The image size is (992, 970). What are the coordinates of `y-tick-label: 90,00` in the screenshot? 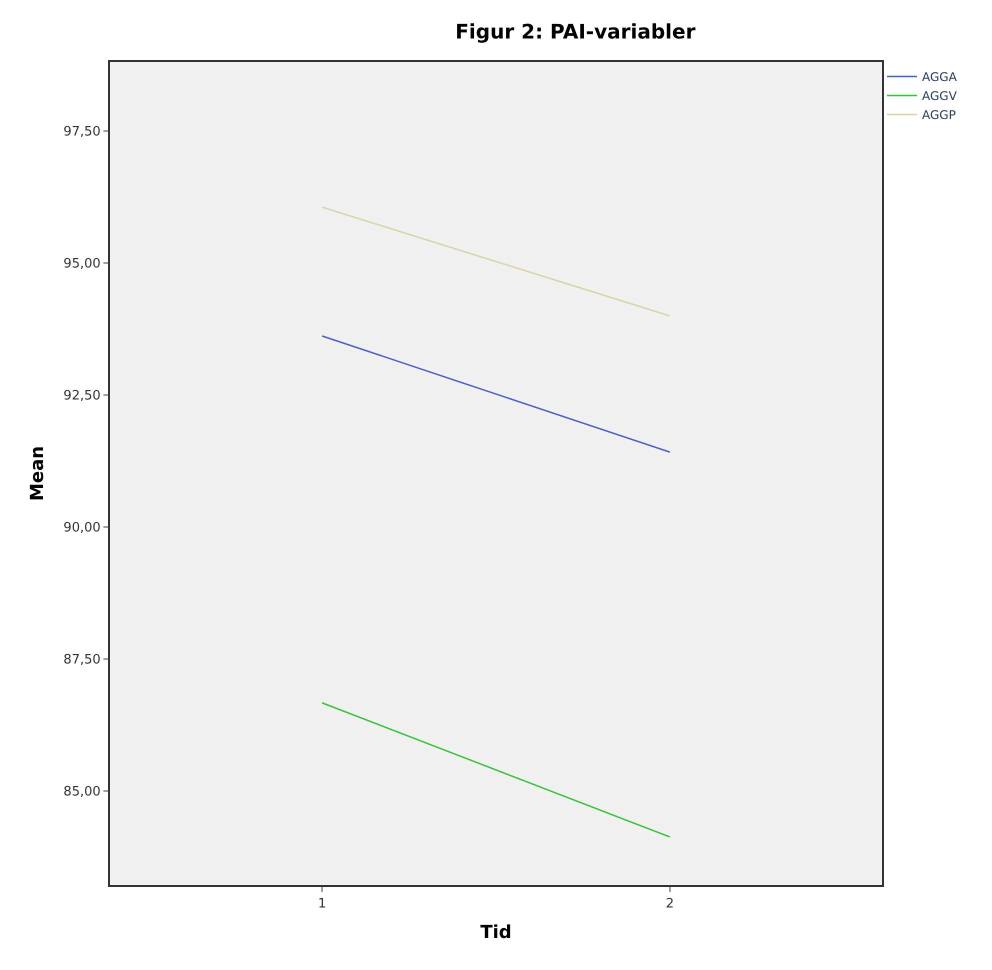 It's located at (82, 528).